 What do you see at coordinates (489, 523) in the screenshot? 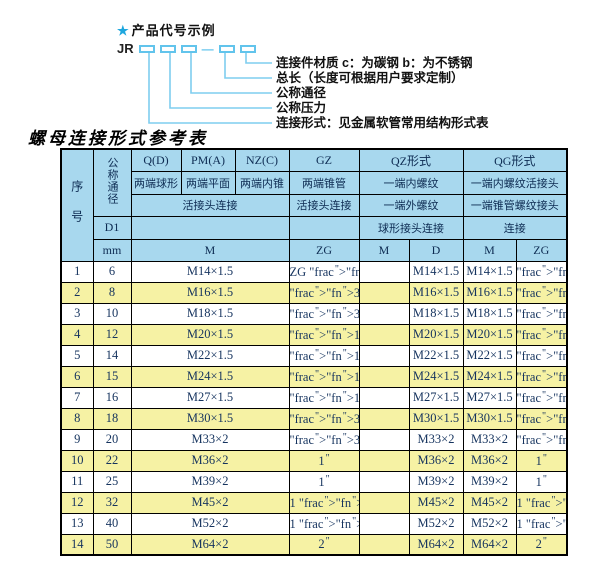
I see `cell-qg-m: M52×2` at bounding box center [489, 523].